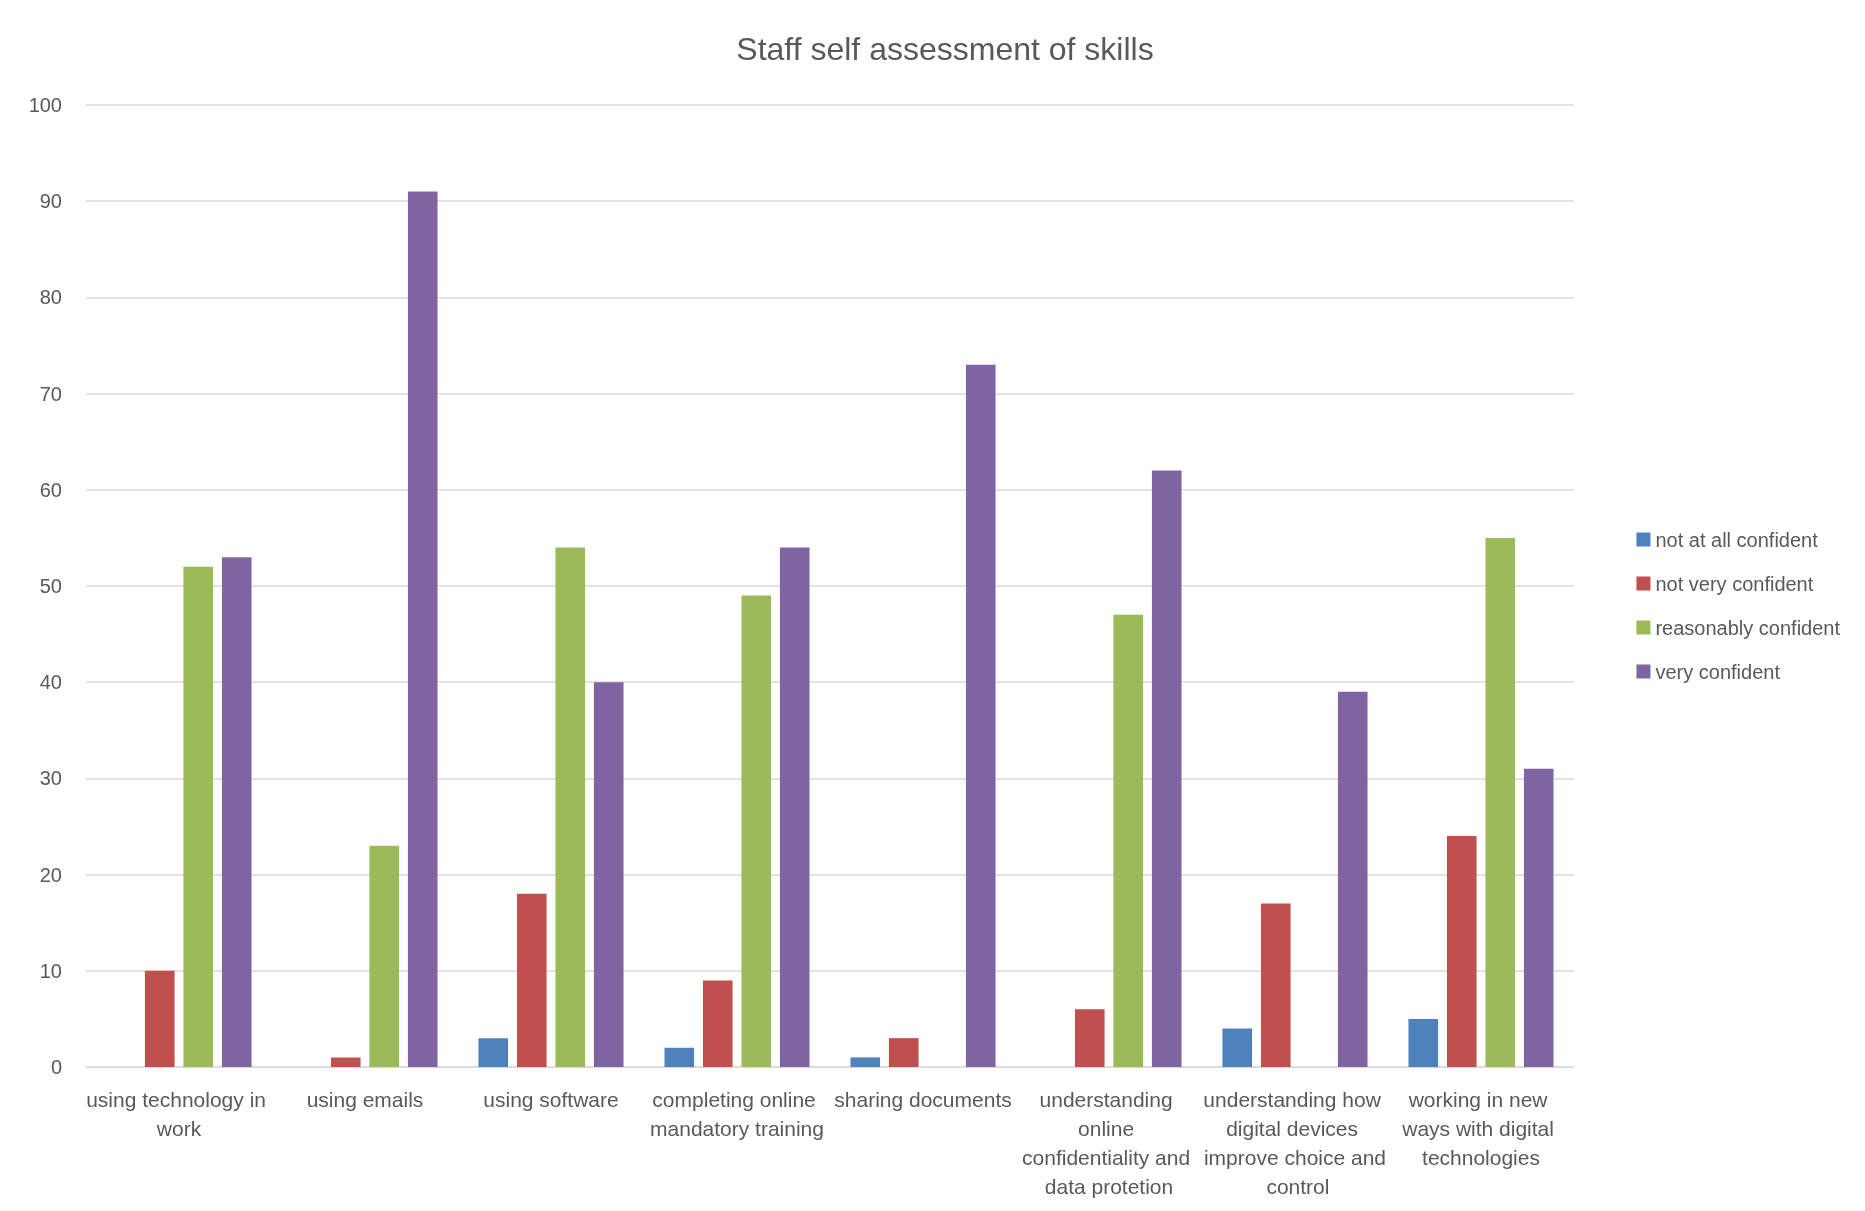 Image resolution: width=1865 pixels, height=1211 pixels. I want to click on y-tick-label: 20, so click(50, 874).